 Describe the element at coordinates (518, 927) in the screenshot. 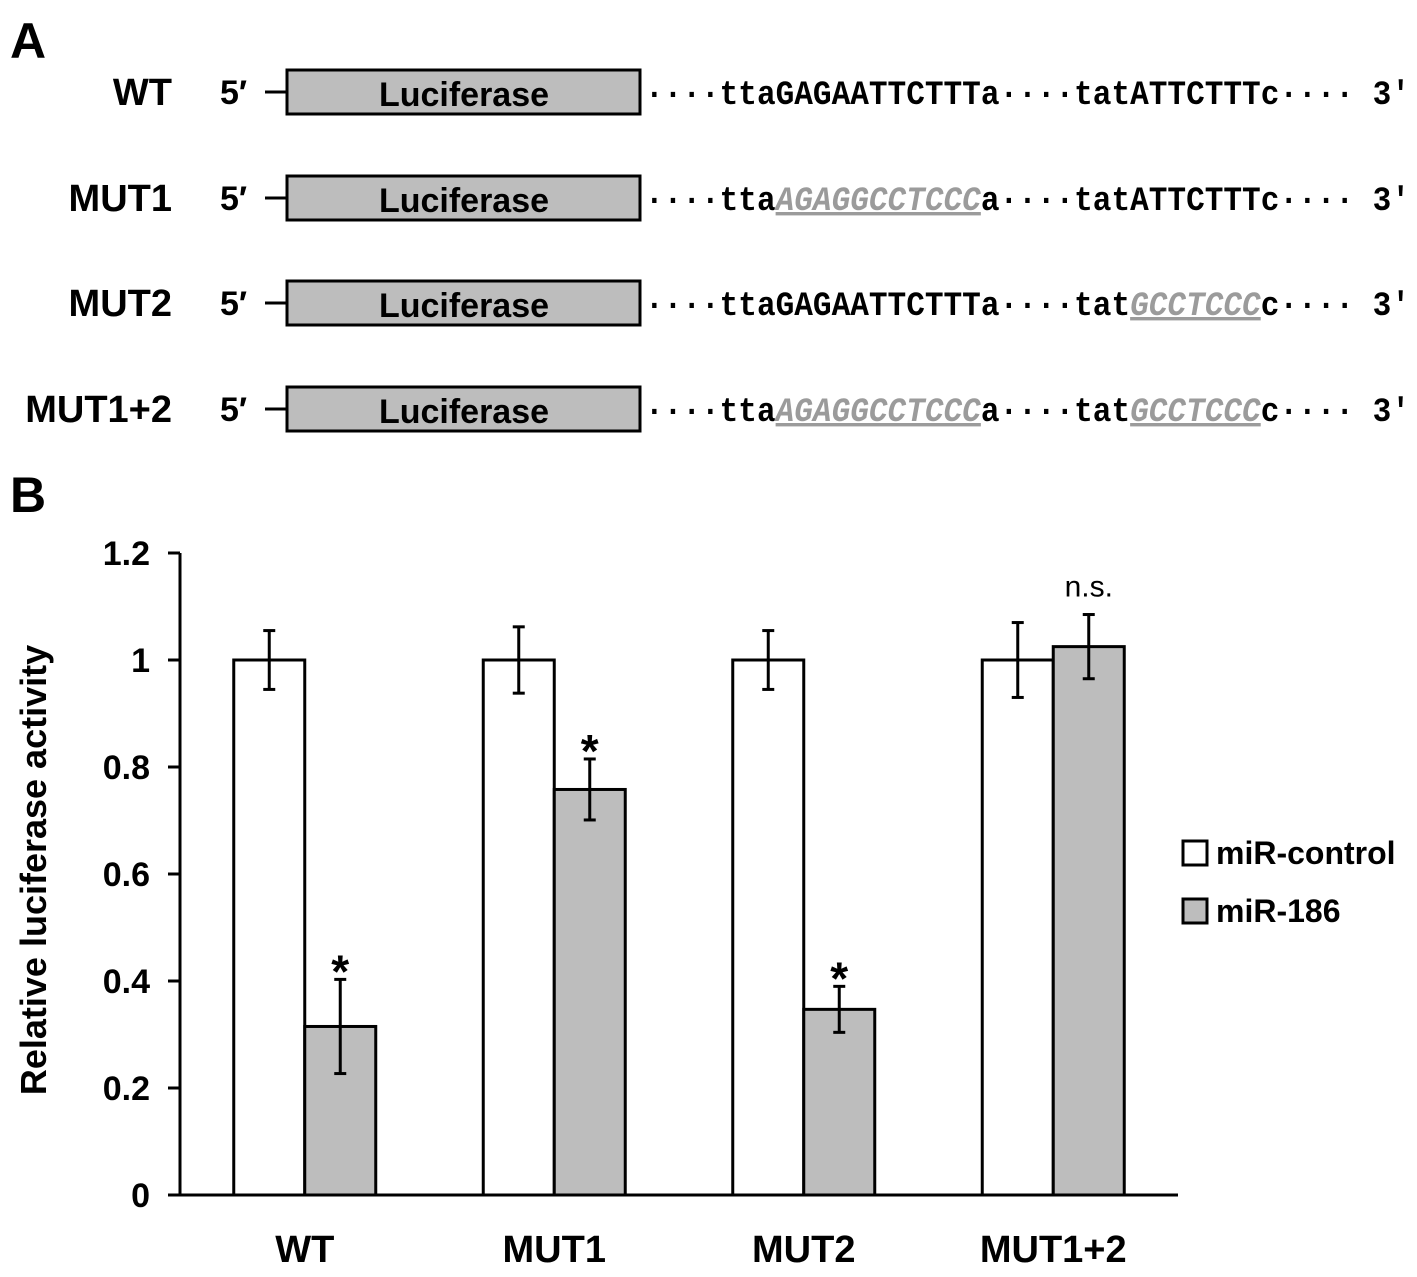

I see `bar-miR-control-MUT1` at that location.